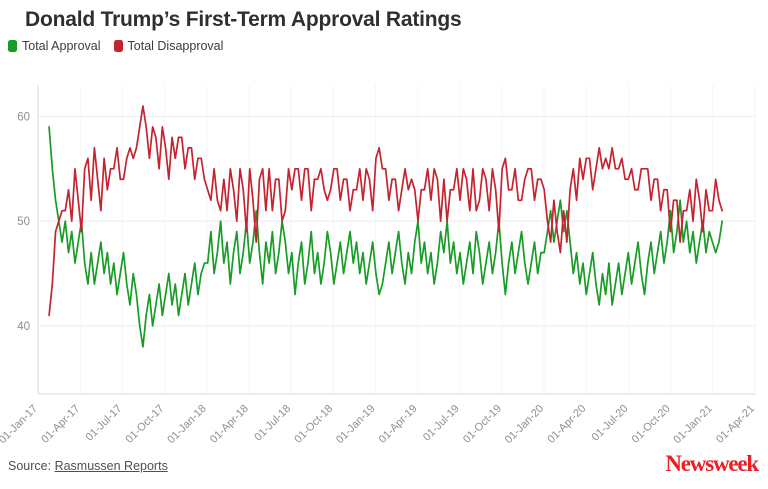  I want to click on y-tick-label: 50, so click(23, 222).